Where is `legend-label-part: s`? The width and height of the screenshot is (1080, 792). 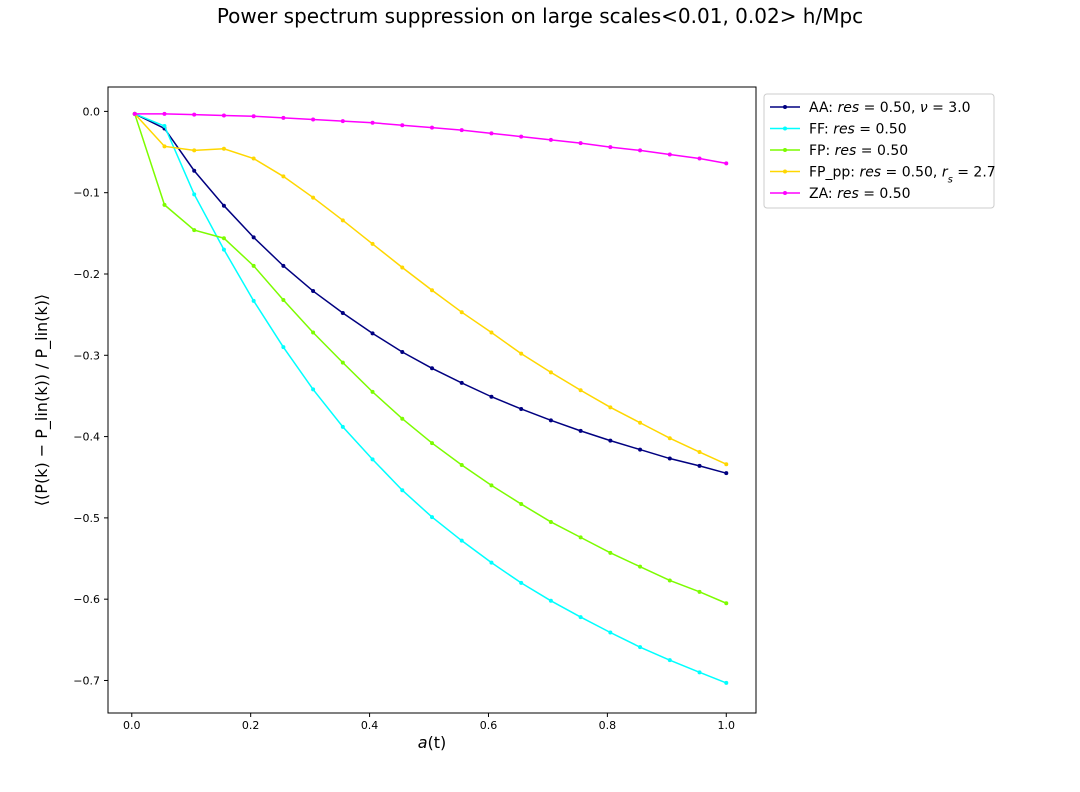 legend-label-part: s is located at coordinates (950, 179).